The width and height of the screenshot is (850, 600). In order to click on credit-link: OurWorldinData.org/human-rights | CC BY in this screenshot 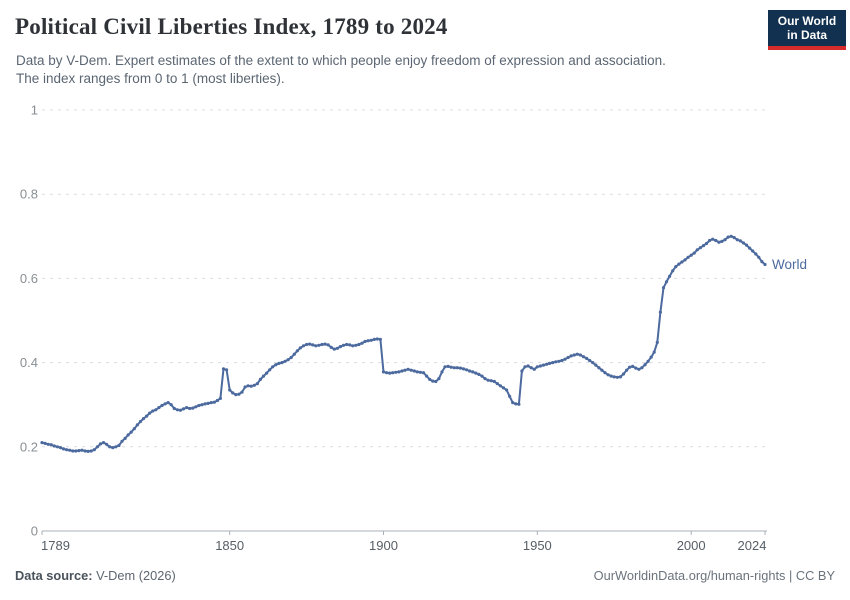, I will do `click(714, 575)`.